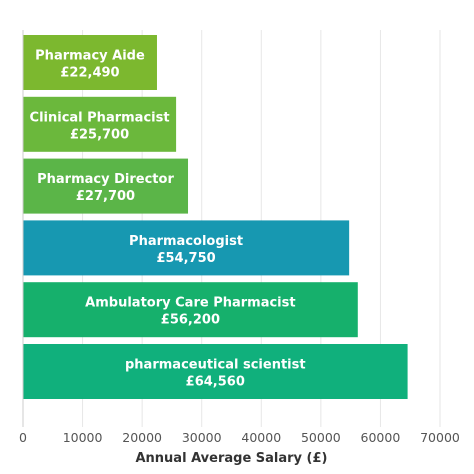 Image resolution: width=474 pixels, height=474 pixels. I want to click on bar-value-label: £64,560, so click(215, 382).